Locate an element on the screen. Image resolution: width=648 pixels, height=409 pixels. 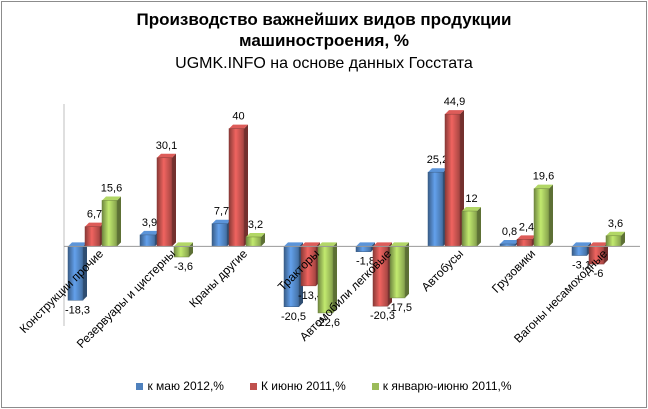
data-label-s1-c7: 0,8 is located at coordinates (509, 232).